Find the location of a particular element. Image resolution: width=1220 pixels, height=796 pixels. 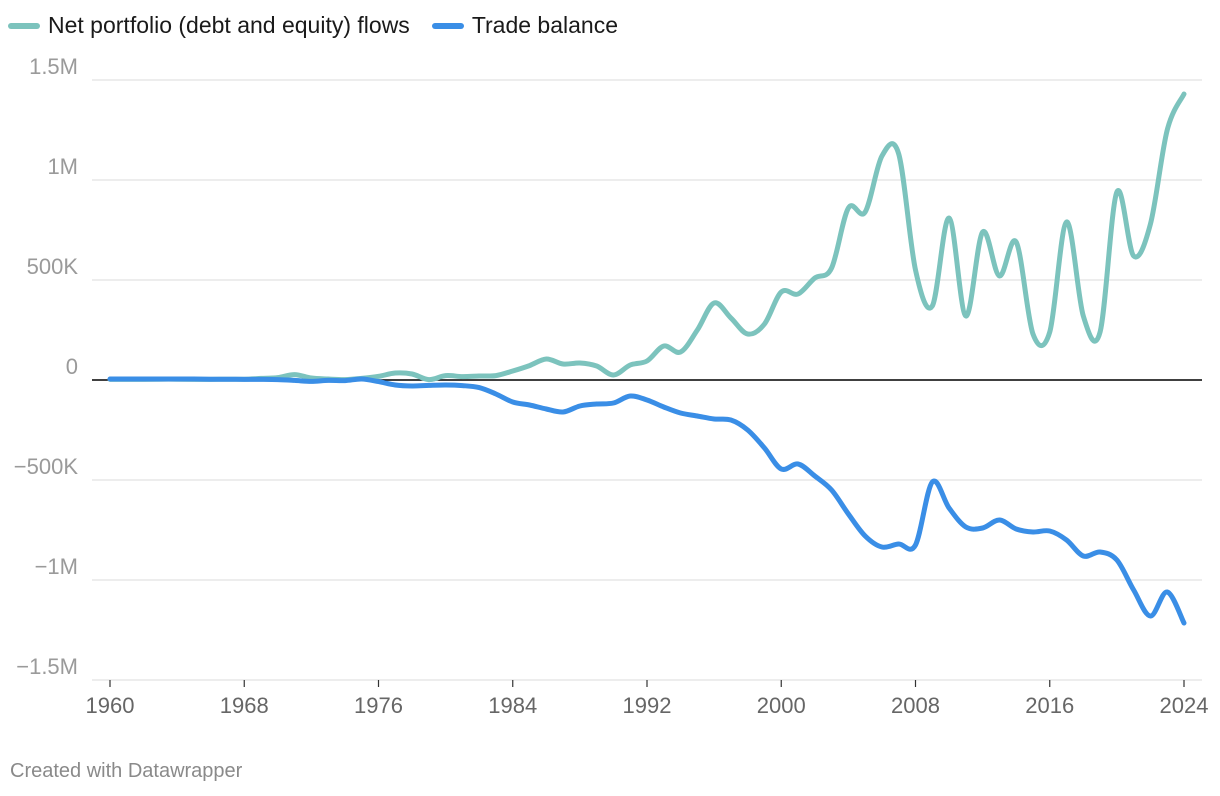

y-tick-label: −500K is located at coordinates (46, 466).